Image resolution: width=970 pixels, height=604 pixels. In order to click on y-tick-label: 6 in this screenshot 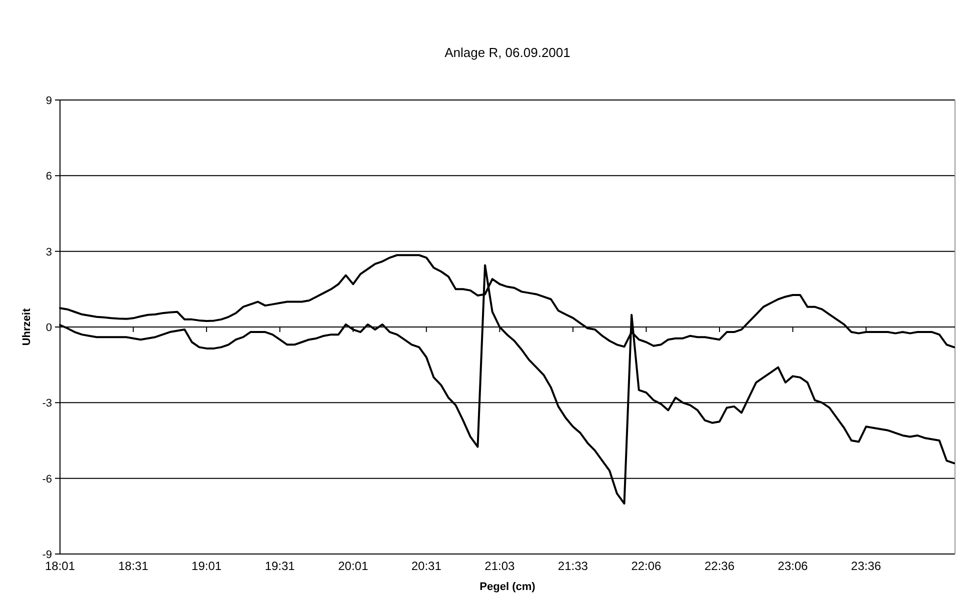, I will do `click(49, 176)`.